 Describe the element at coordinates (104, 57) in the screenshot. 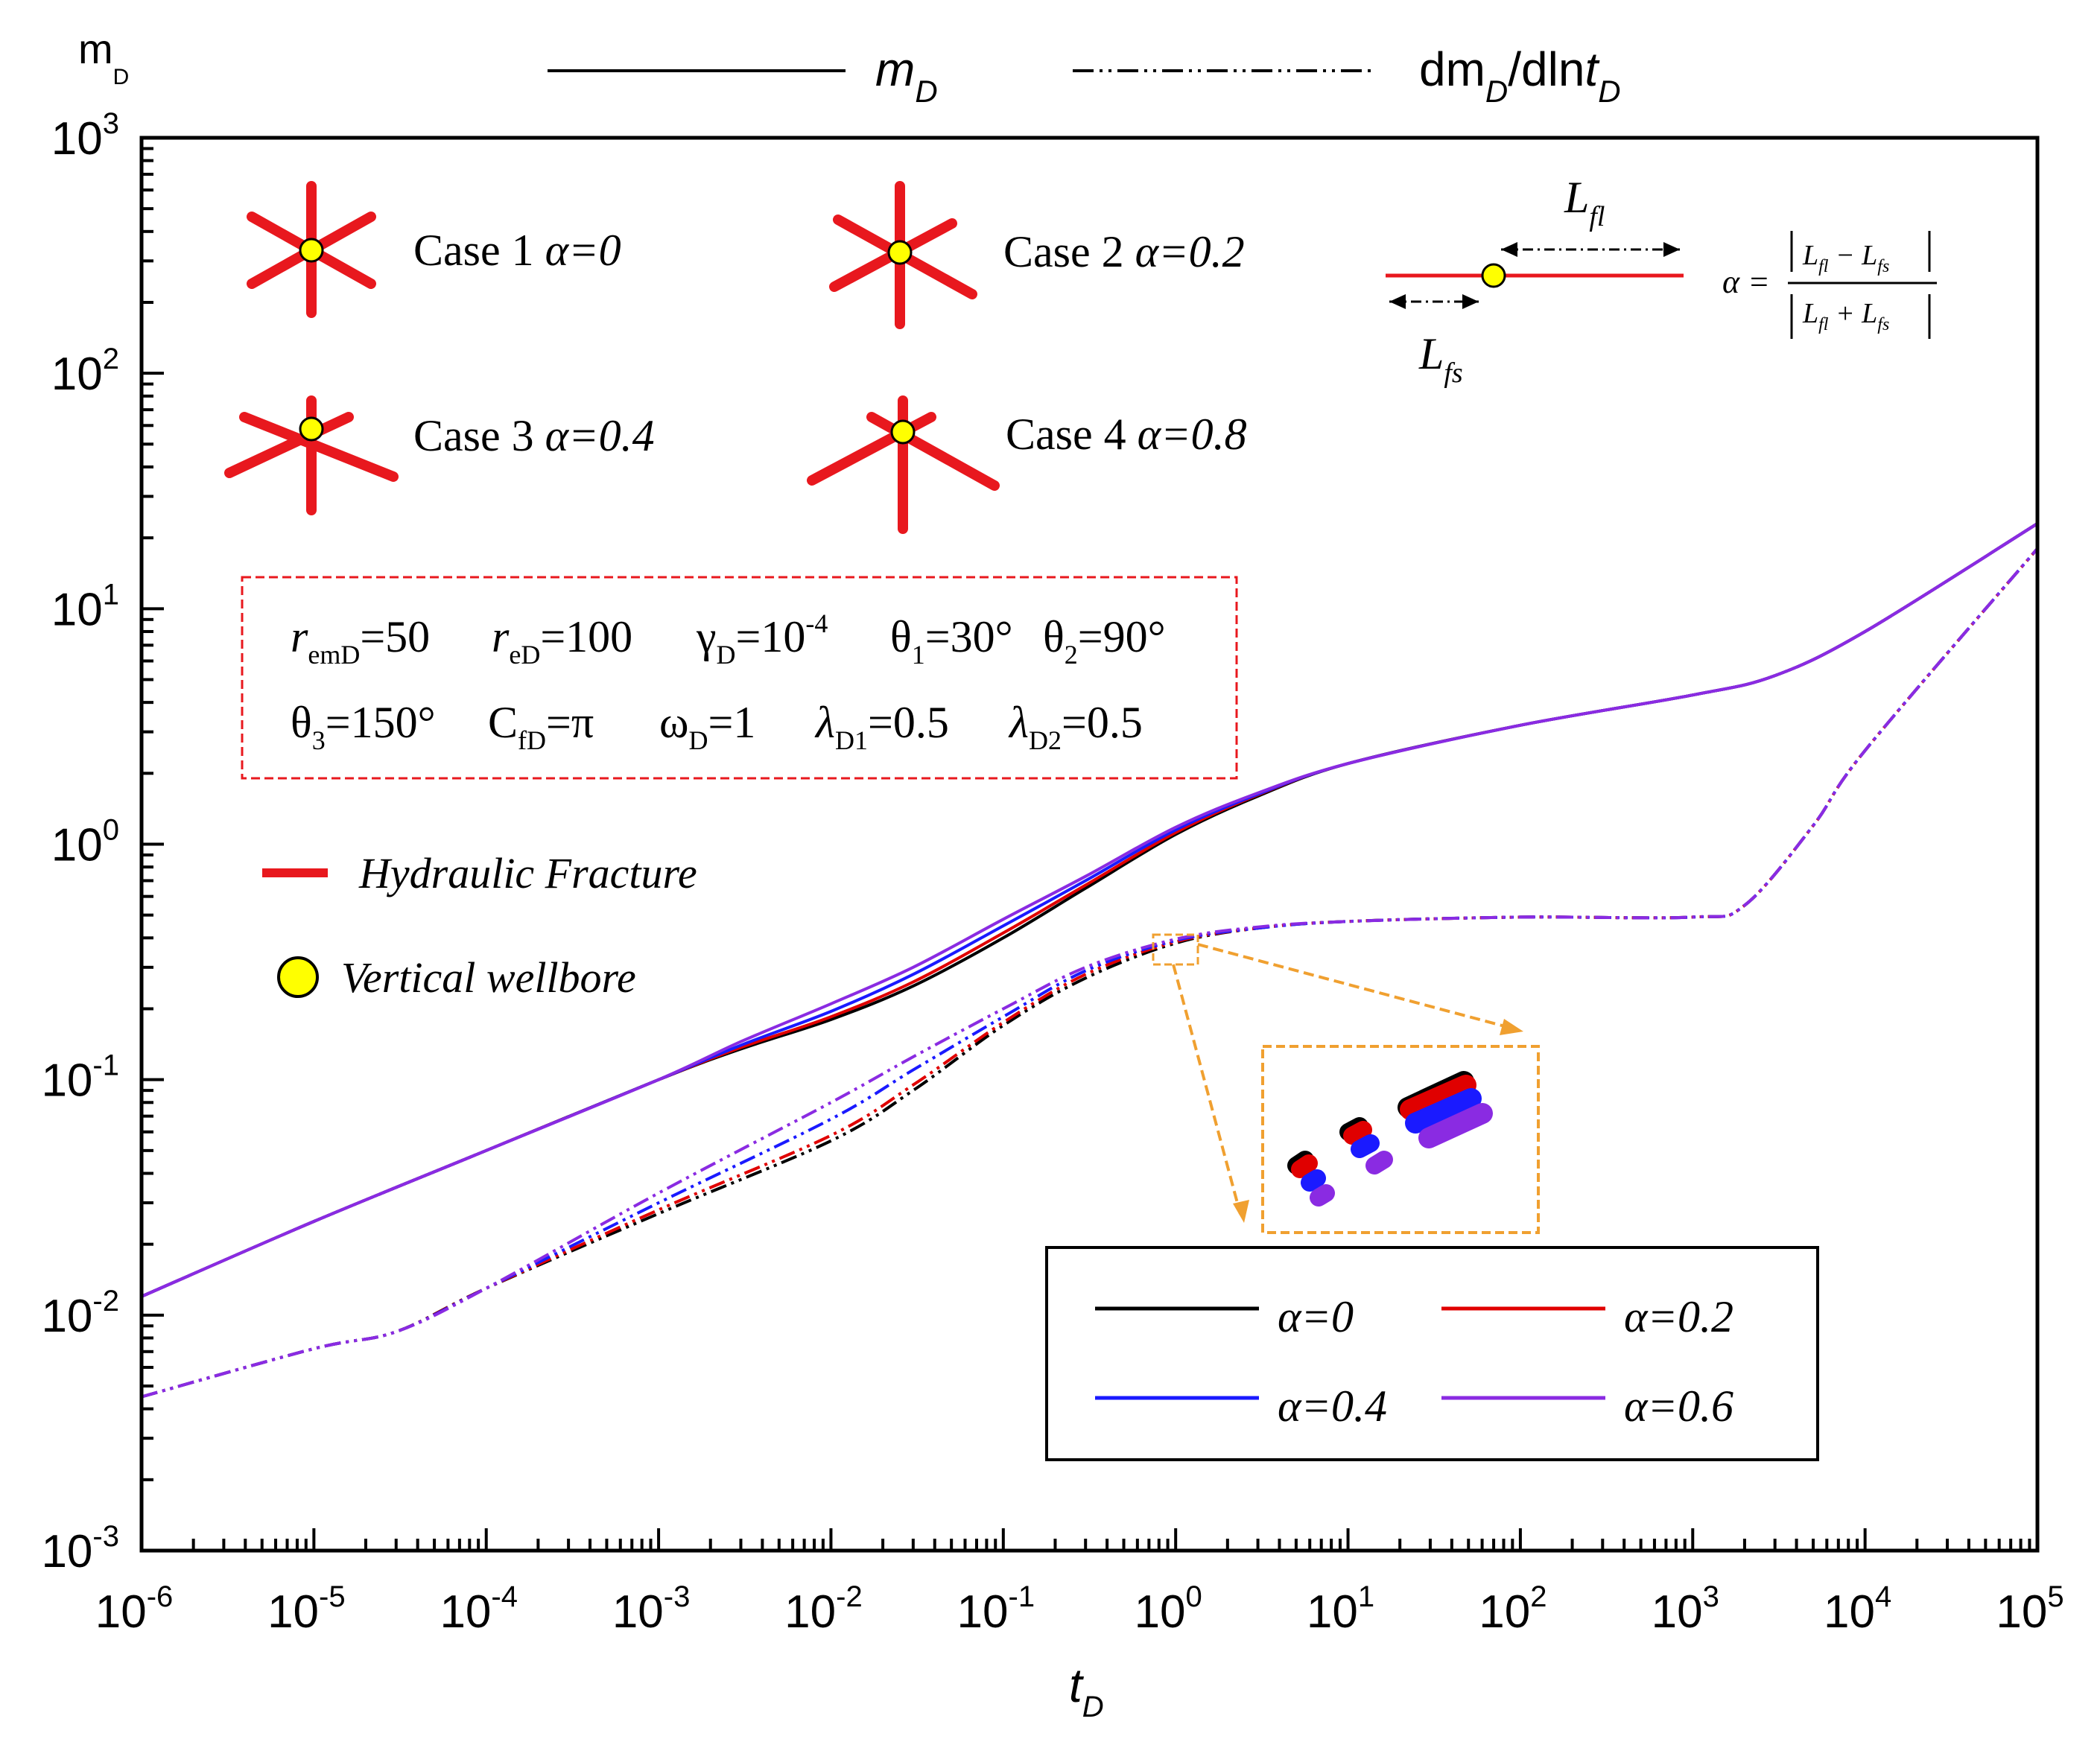

I see `y-axis-title: mD` at that location.